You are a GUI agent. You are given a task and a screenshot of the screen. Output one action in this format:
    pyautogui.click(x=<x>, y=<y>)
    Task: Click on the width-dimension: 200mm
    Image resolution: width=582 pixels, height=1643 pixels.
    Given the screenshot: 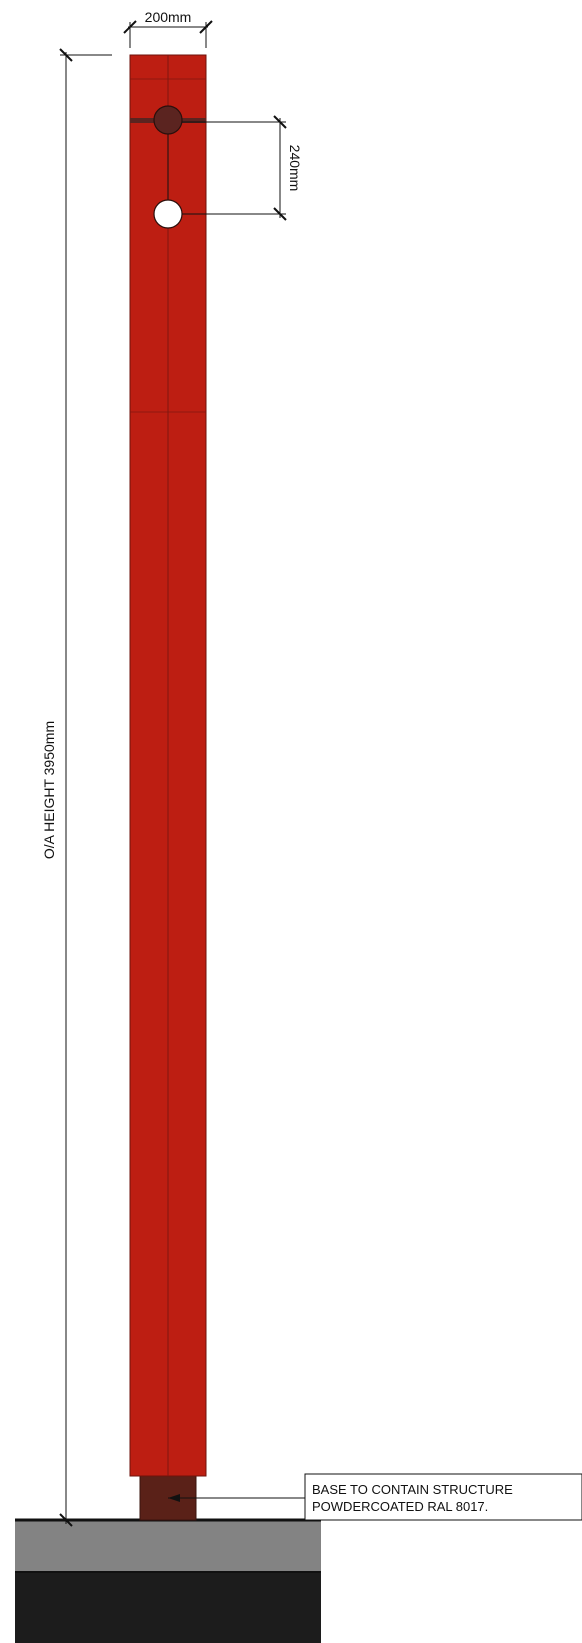 What is the action you would take?
    pyautogui.click(x=168, y=28)
    